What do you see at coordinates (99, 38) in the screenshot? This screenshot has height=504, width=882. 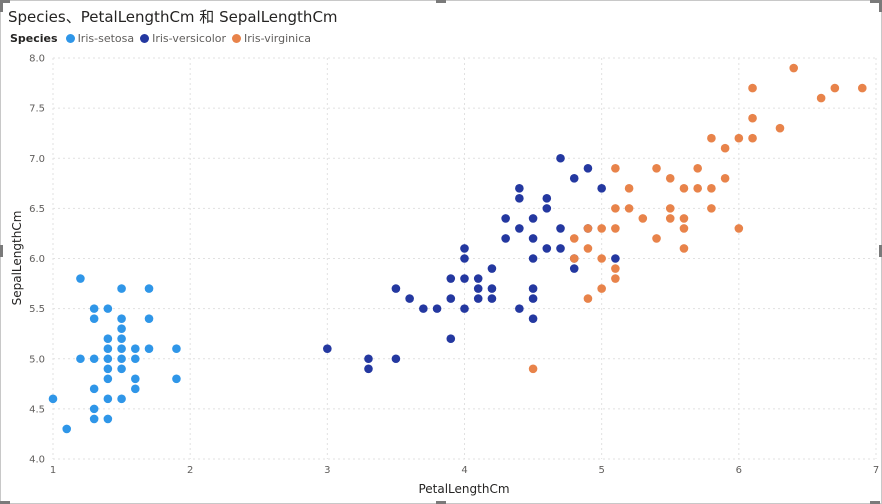 I see `legend-item-setosa: Iris-setosa` at bounding box center [99, 38].